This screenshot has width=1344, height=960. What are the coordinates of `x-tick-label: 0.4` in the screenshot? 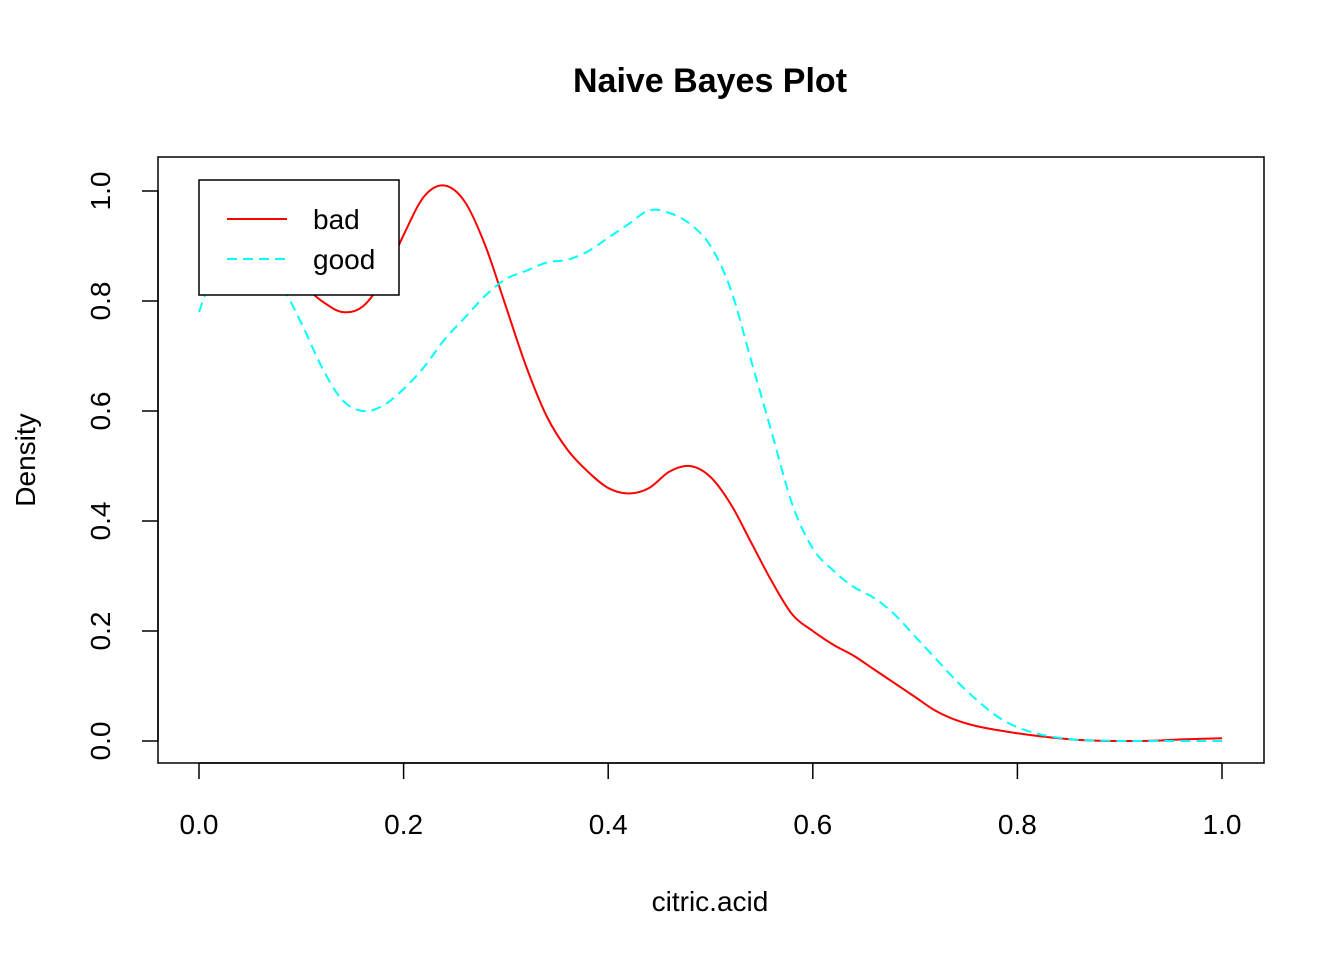 It's located at (608, 824).